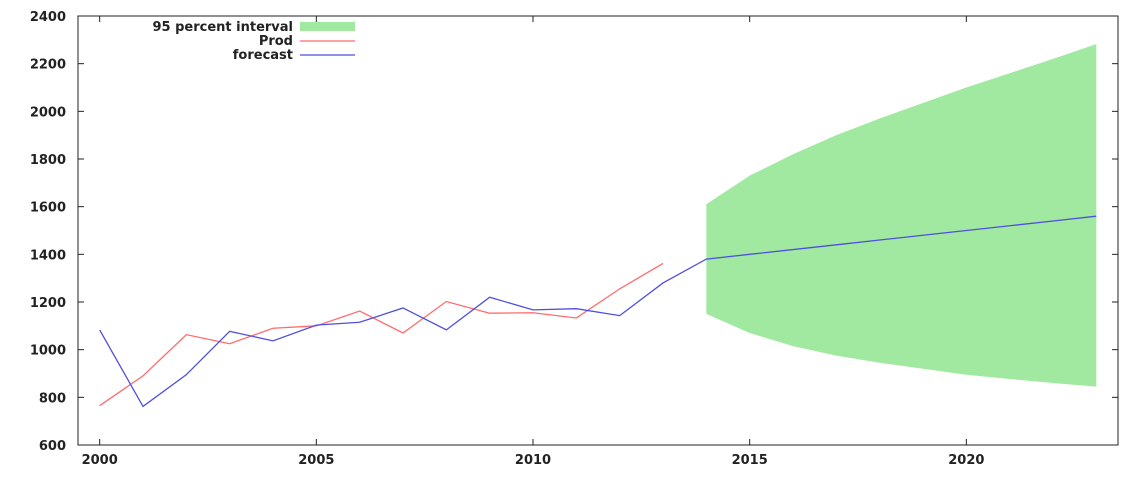 The width and height of the screenshot is (1128, 477). Describe the element at coordinates (48, 65) in the screenshot. I see `y-tick-label: 2200` at that location.